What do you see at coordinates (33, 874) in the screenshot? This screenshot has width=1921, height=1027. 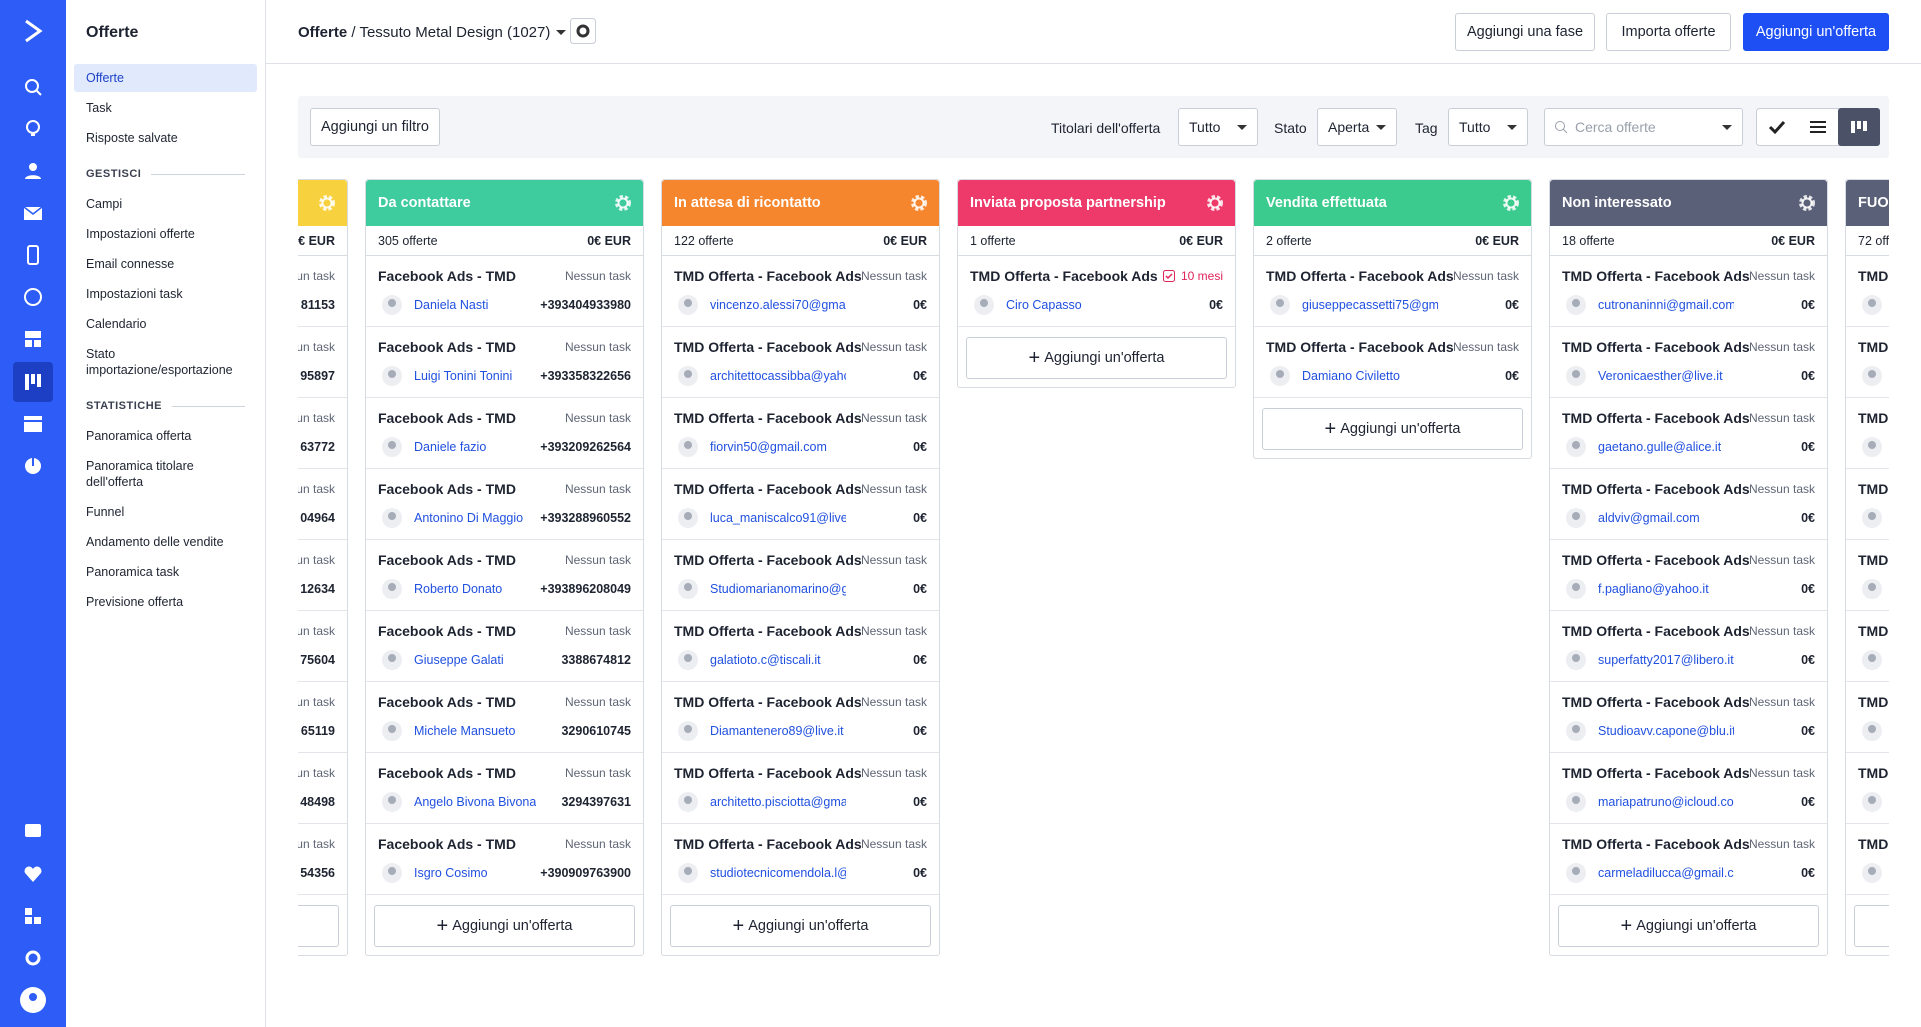 I see `heart-icon` at bounding box center [33, 874].